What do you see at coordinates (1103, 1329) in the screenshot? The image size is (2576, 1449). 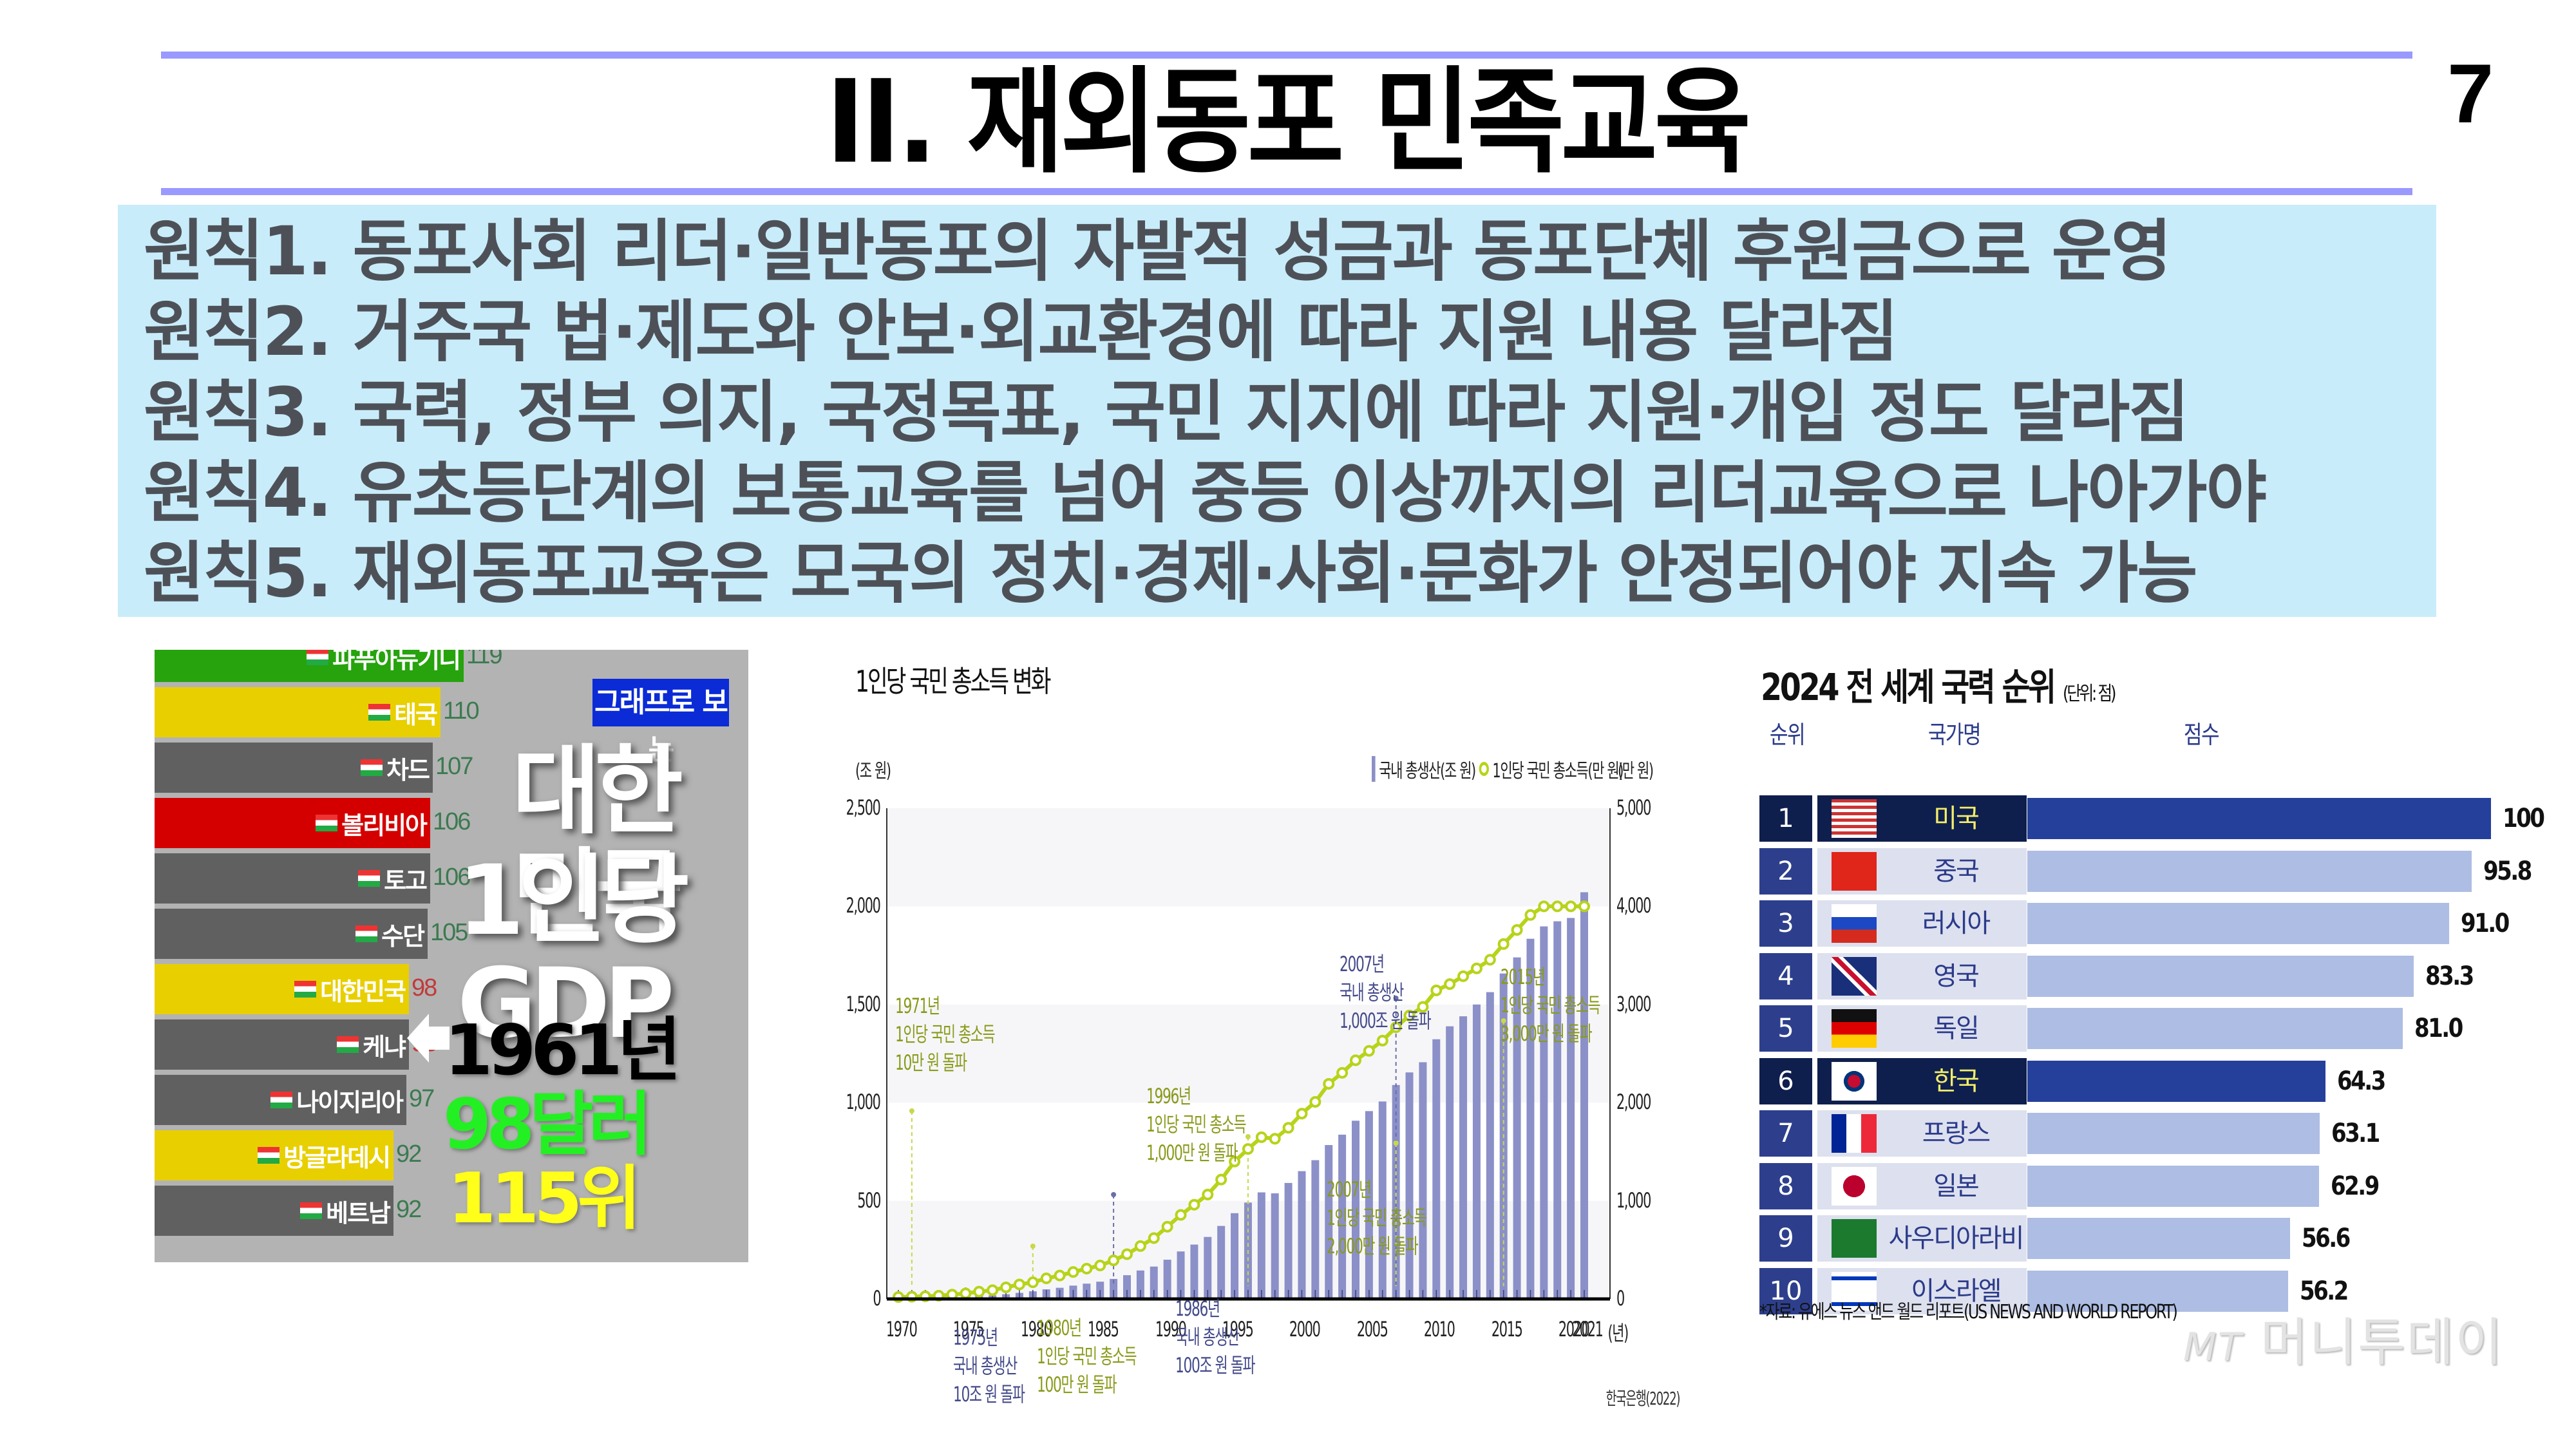 I see `x-axis-tick: 1985` at bounding box center [1103, 1329].